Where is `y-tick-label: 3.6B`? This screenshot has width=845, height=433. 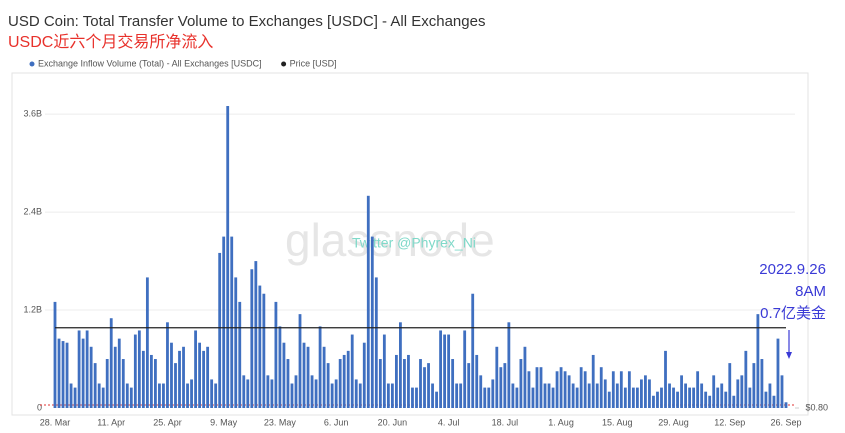
y-tick-label: 3.6B is located at coordinates (32, 114).